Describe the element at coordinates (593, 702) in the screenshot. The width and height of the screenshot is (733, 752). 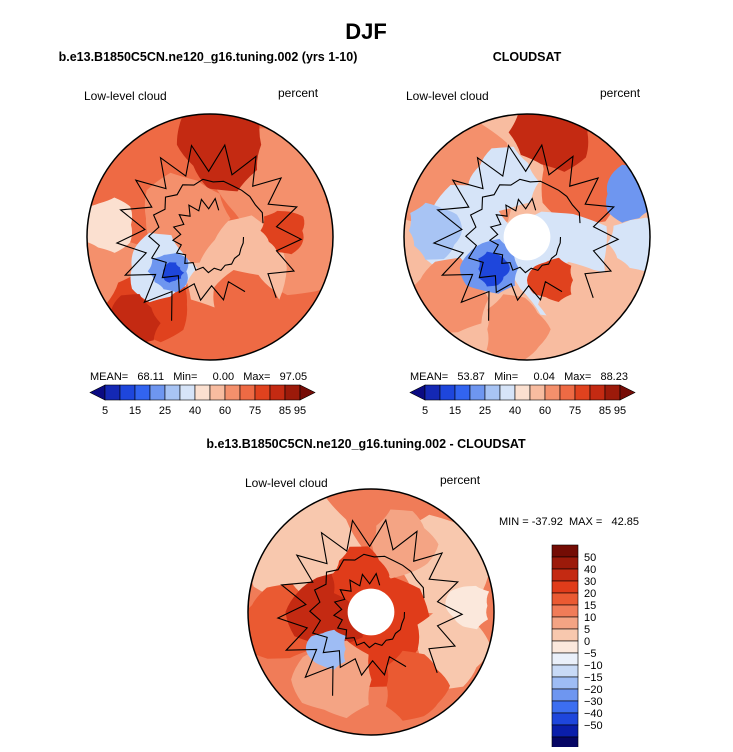
I see `colorbar-tick-label: −30` at that location.